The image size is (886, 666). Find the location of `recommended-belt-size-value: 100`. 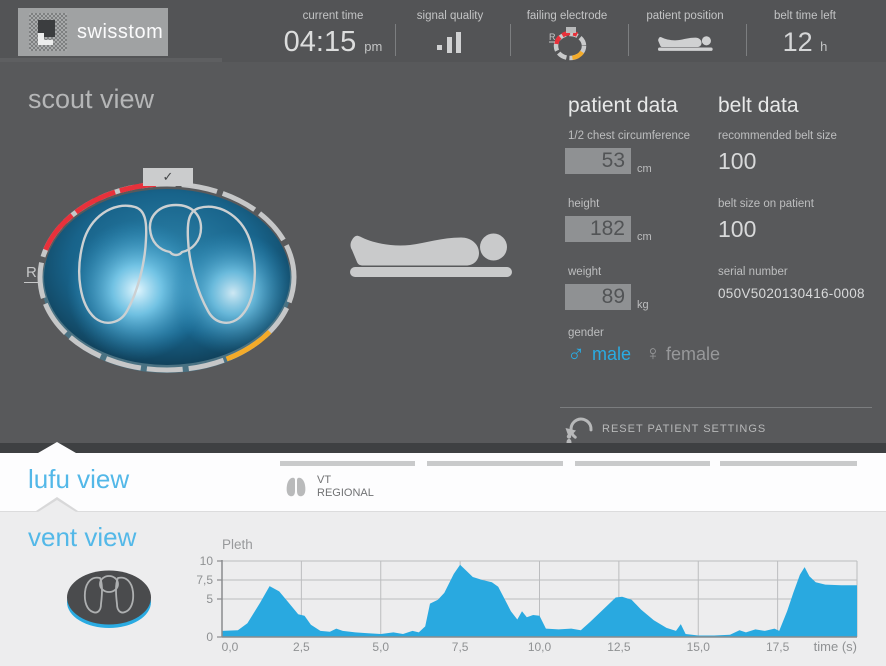

recommended-belt-size-value: 100 is located at coordinates (737, 161).